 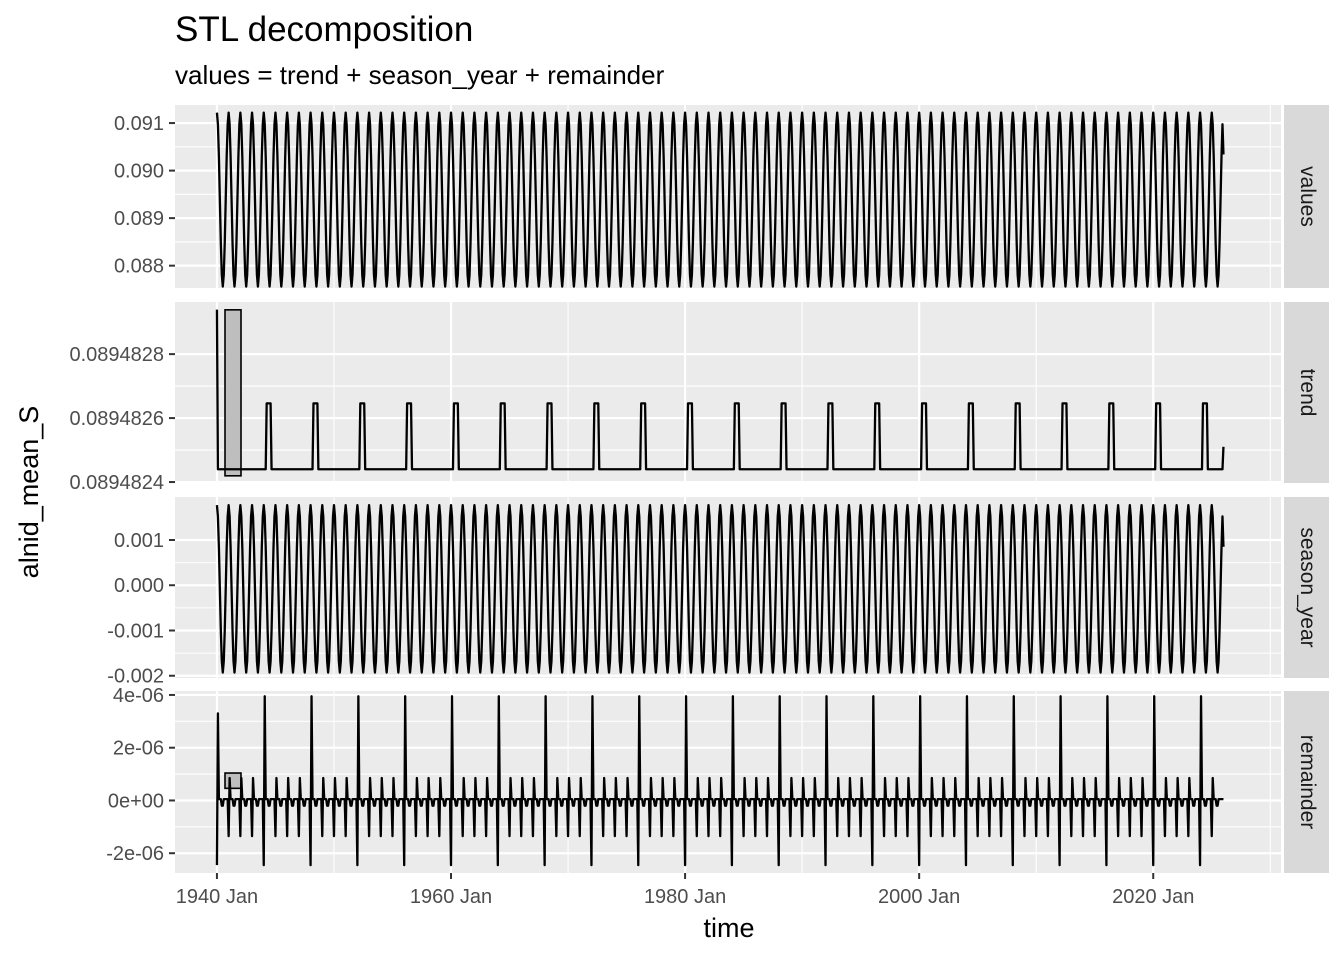 I want to click on facet-strip-label: trend, so click(x=1307, y=393).